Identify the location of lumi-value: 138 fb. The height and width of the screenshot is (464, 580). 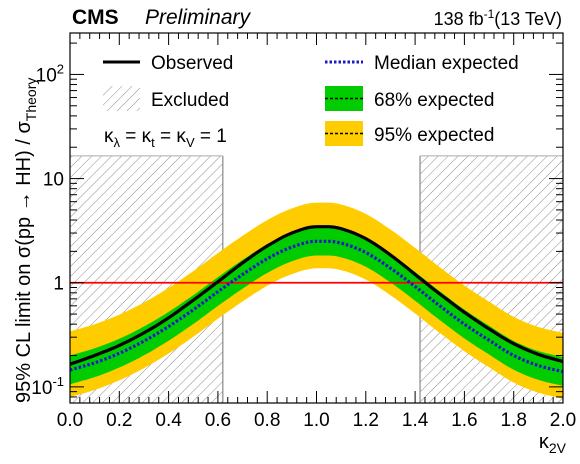
(459, 19).